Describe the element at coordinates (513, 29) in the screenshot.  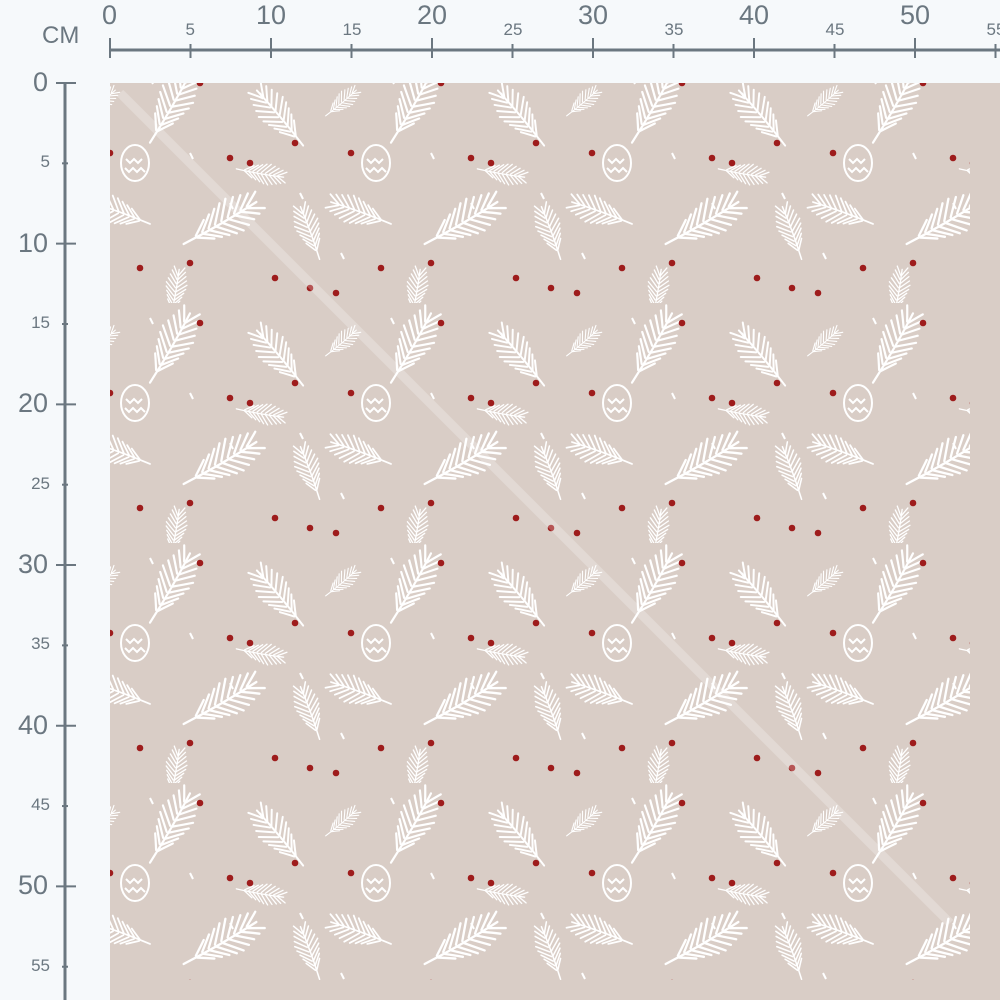
I see `ruler-top-label: 25` at that location.